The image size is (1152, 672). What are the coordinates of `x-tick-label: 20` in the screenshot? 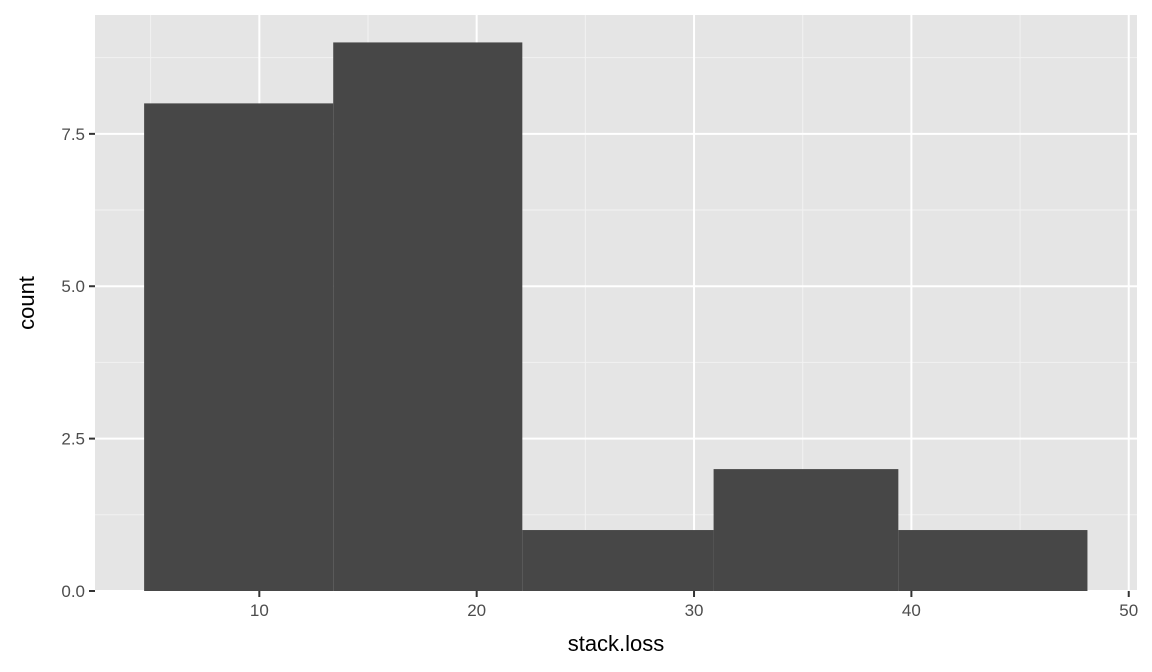 It's located at (476, 610).